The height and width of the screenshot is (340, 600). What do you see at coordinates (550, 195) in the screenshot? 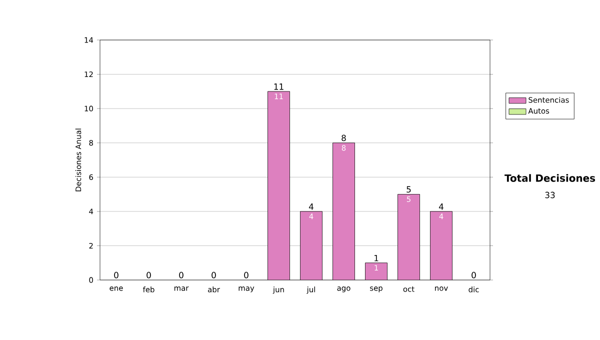
I see `text: 33` at bounding box center [550, 195].